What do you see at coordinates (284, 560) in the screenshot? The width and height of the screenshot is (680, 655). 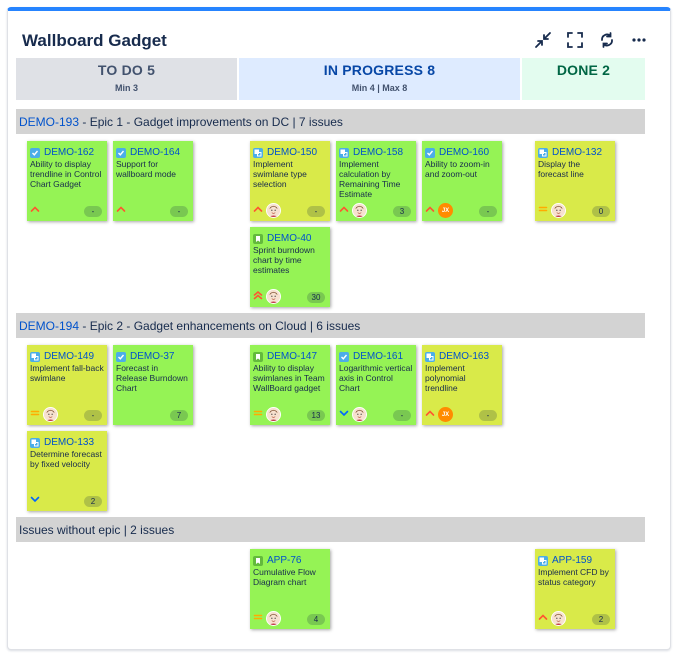 I see `issue-key-link: APP-76` at bounding box center [284, 560].